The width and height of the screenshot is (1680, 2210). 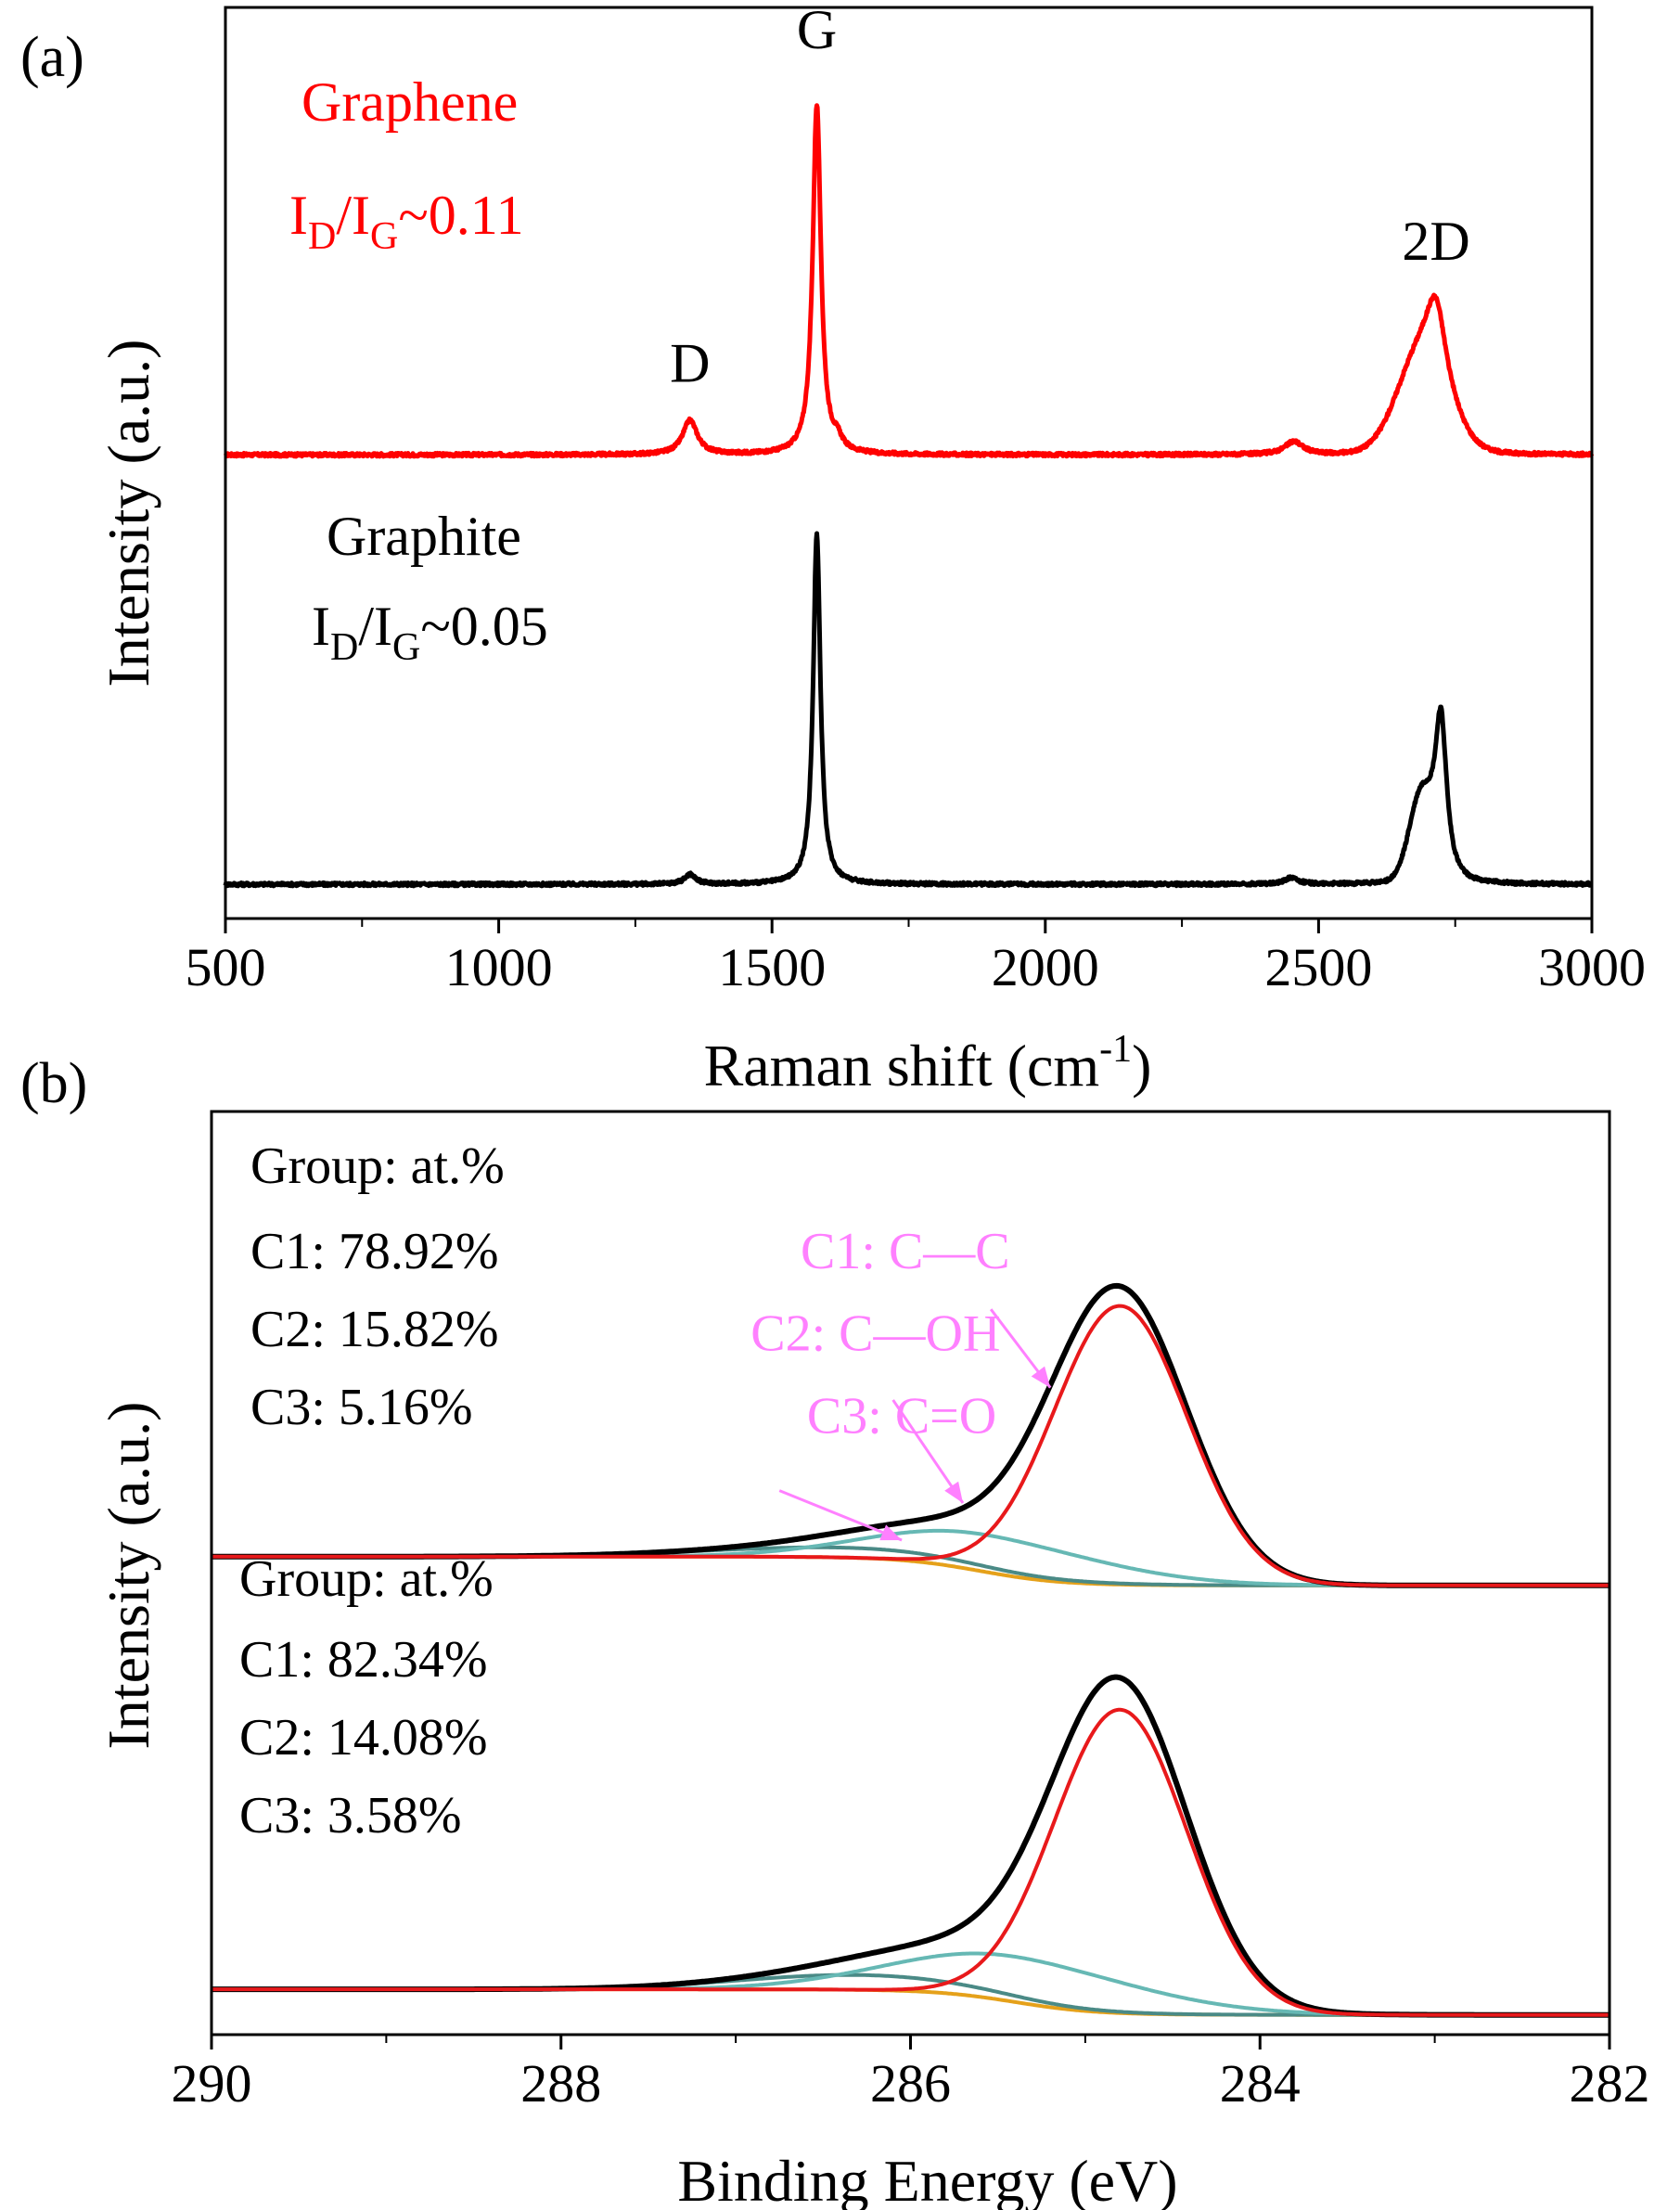 I want to click on xps-x-axis-title: Binding Energy (eV), so click(x=927, y=2179).